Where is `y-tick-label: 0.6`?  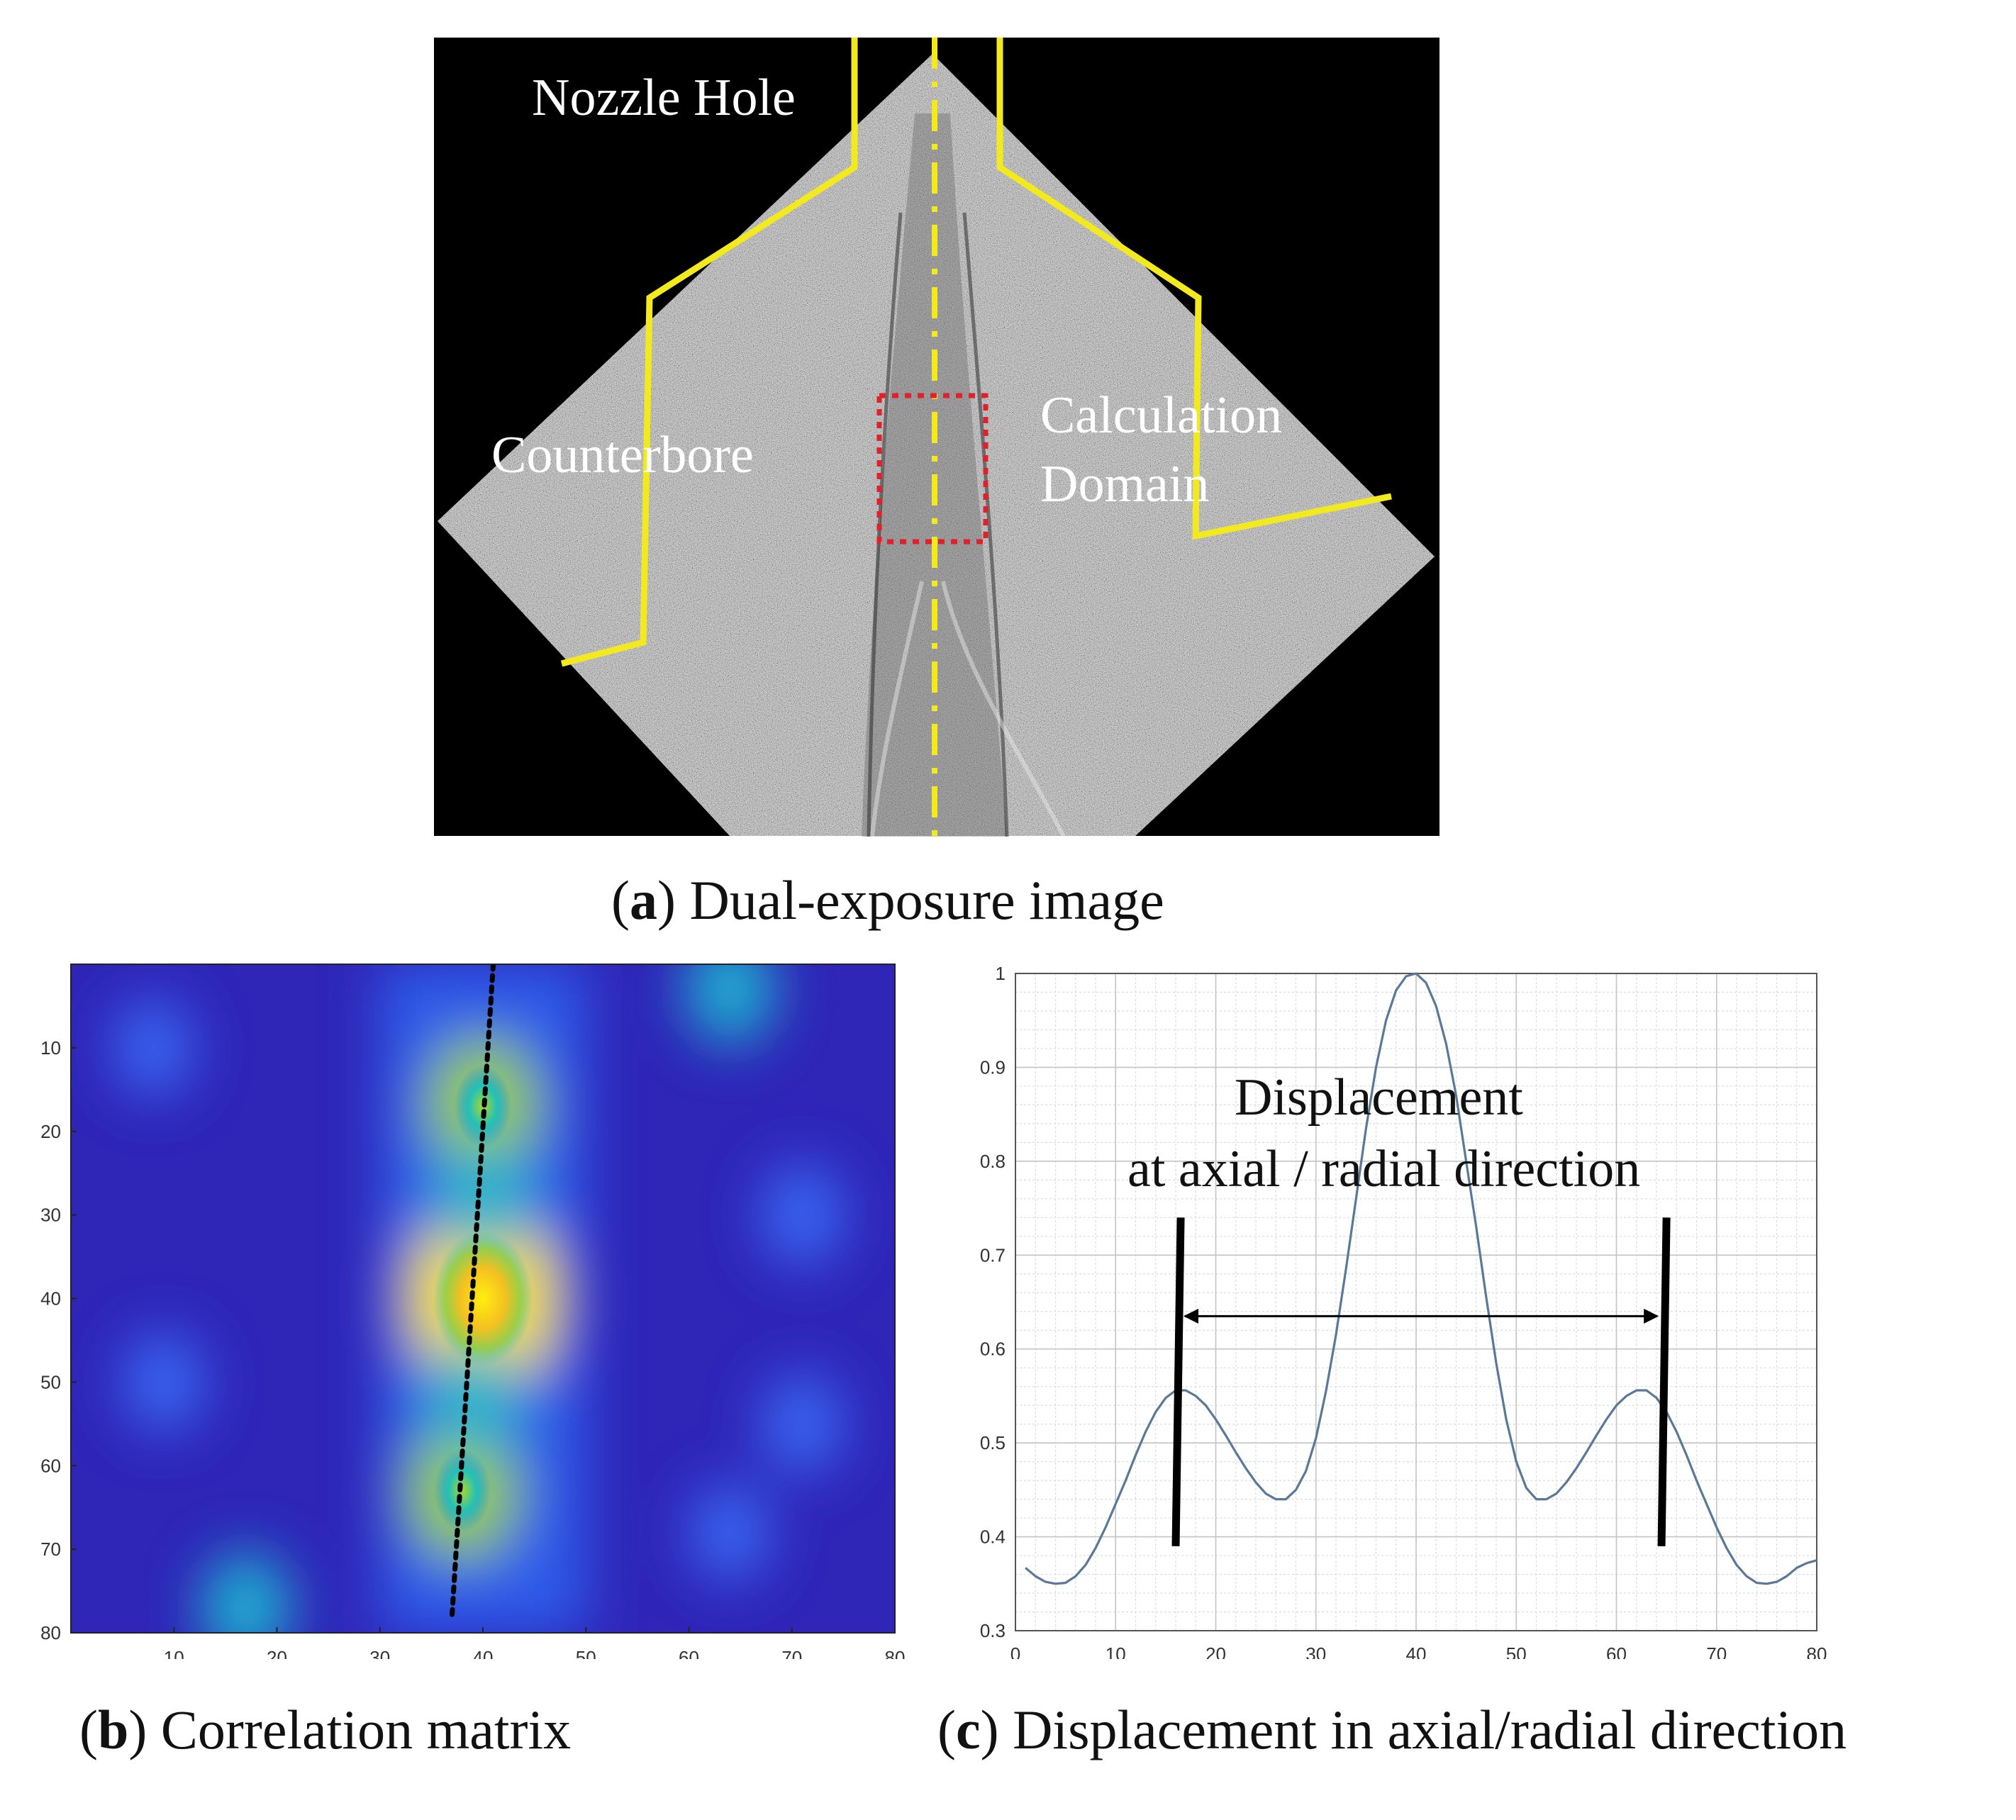
y-tick-label: 0.6 is located at coordinates (993, 1349).